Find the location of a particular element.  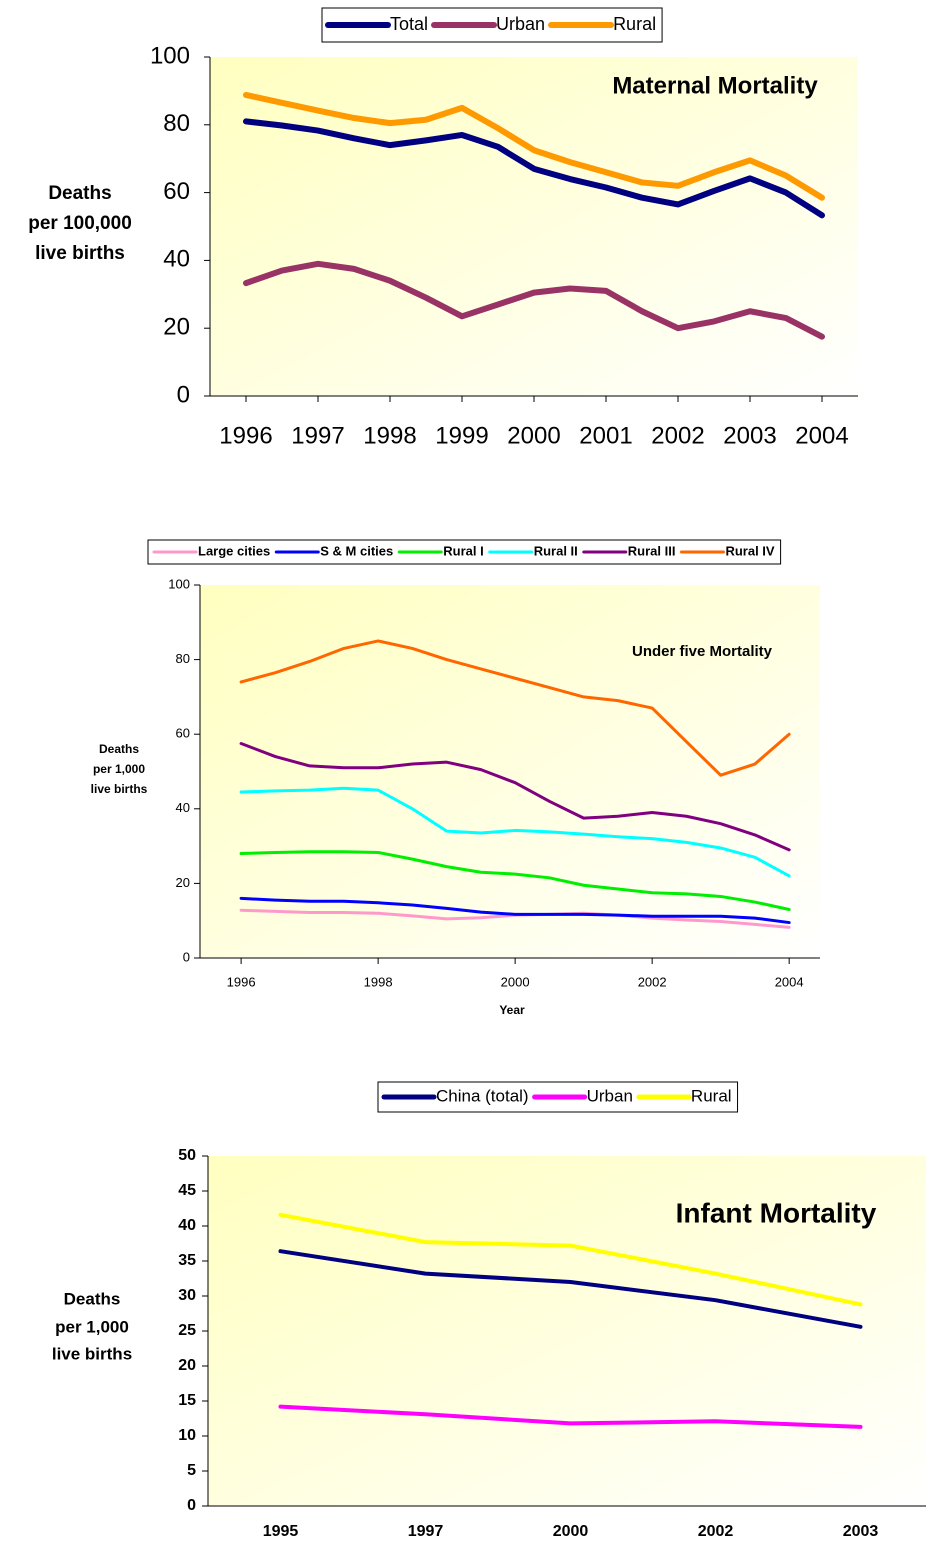

legend-label: Large cities is located at coordinates (234, 550).